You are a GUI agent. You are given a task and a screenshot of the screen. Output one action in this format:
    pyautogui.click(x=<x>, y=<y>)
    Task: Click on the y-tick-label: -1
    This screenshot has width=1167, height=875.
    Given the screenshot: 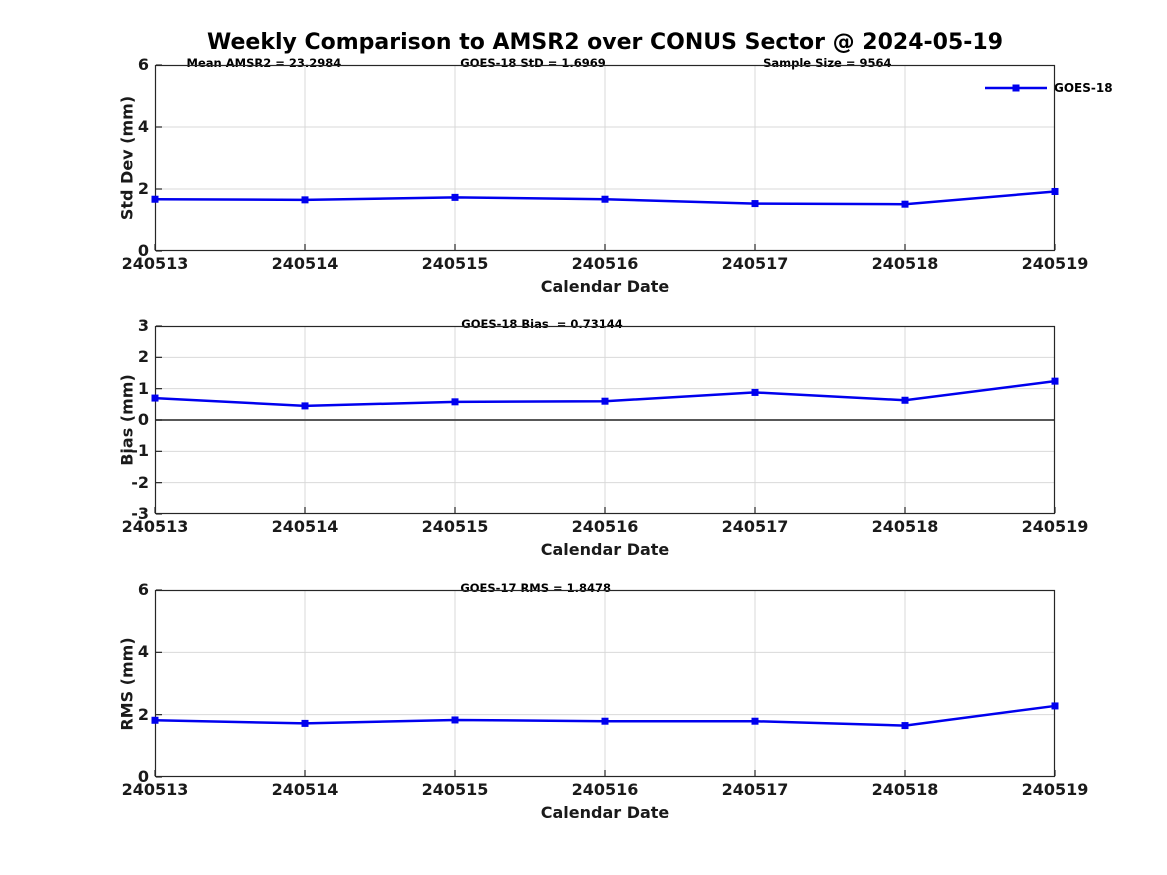 What is the action you would take?
    pyautogui.click(x=140, y=451)
    